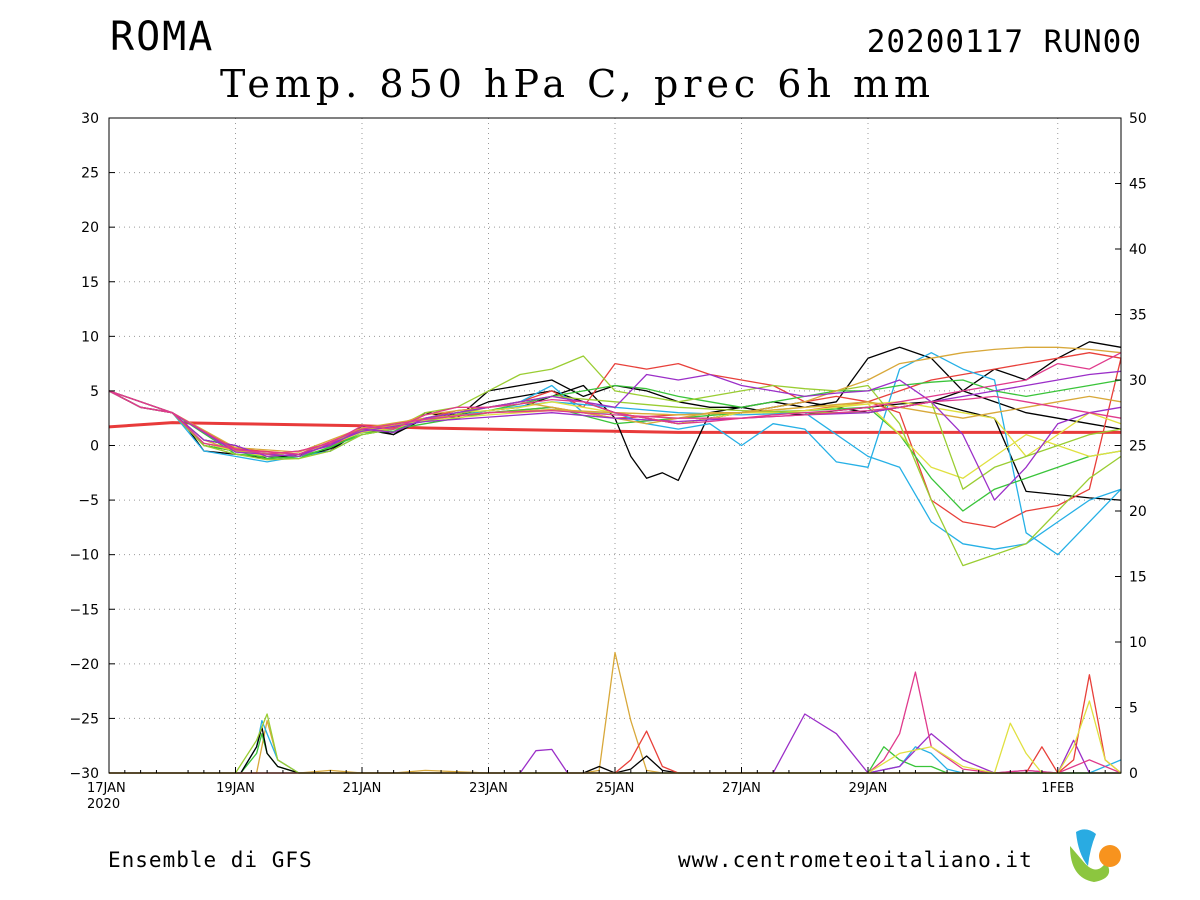 The height and width of the screenshot is (900, 1200). Describe the element at coordinates (84, 774) in the screenshot. I see `y-tick-label: −30` at that location.